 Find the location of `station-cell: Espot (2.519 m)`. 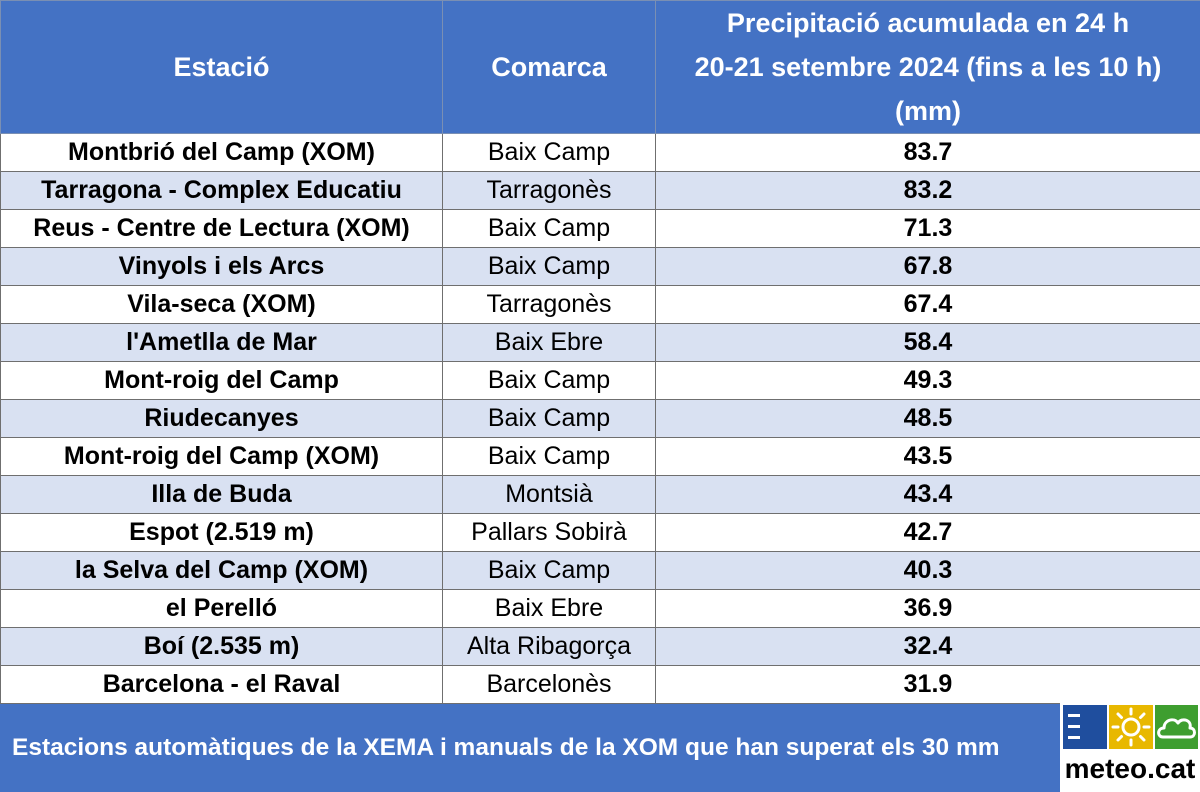

station-cell: Espot (2.519 m) is located at coordinates (221, 532).